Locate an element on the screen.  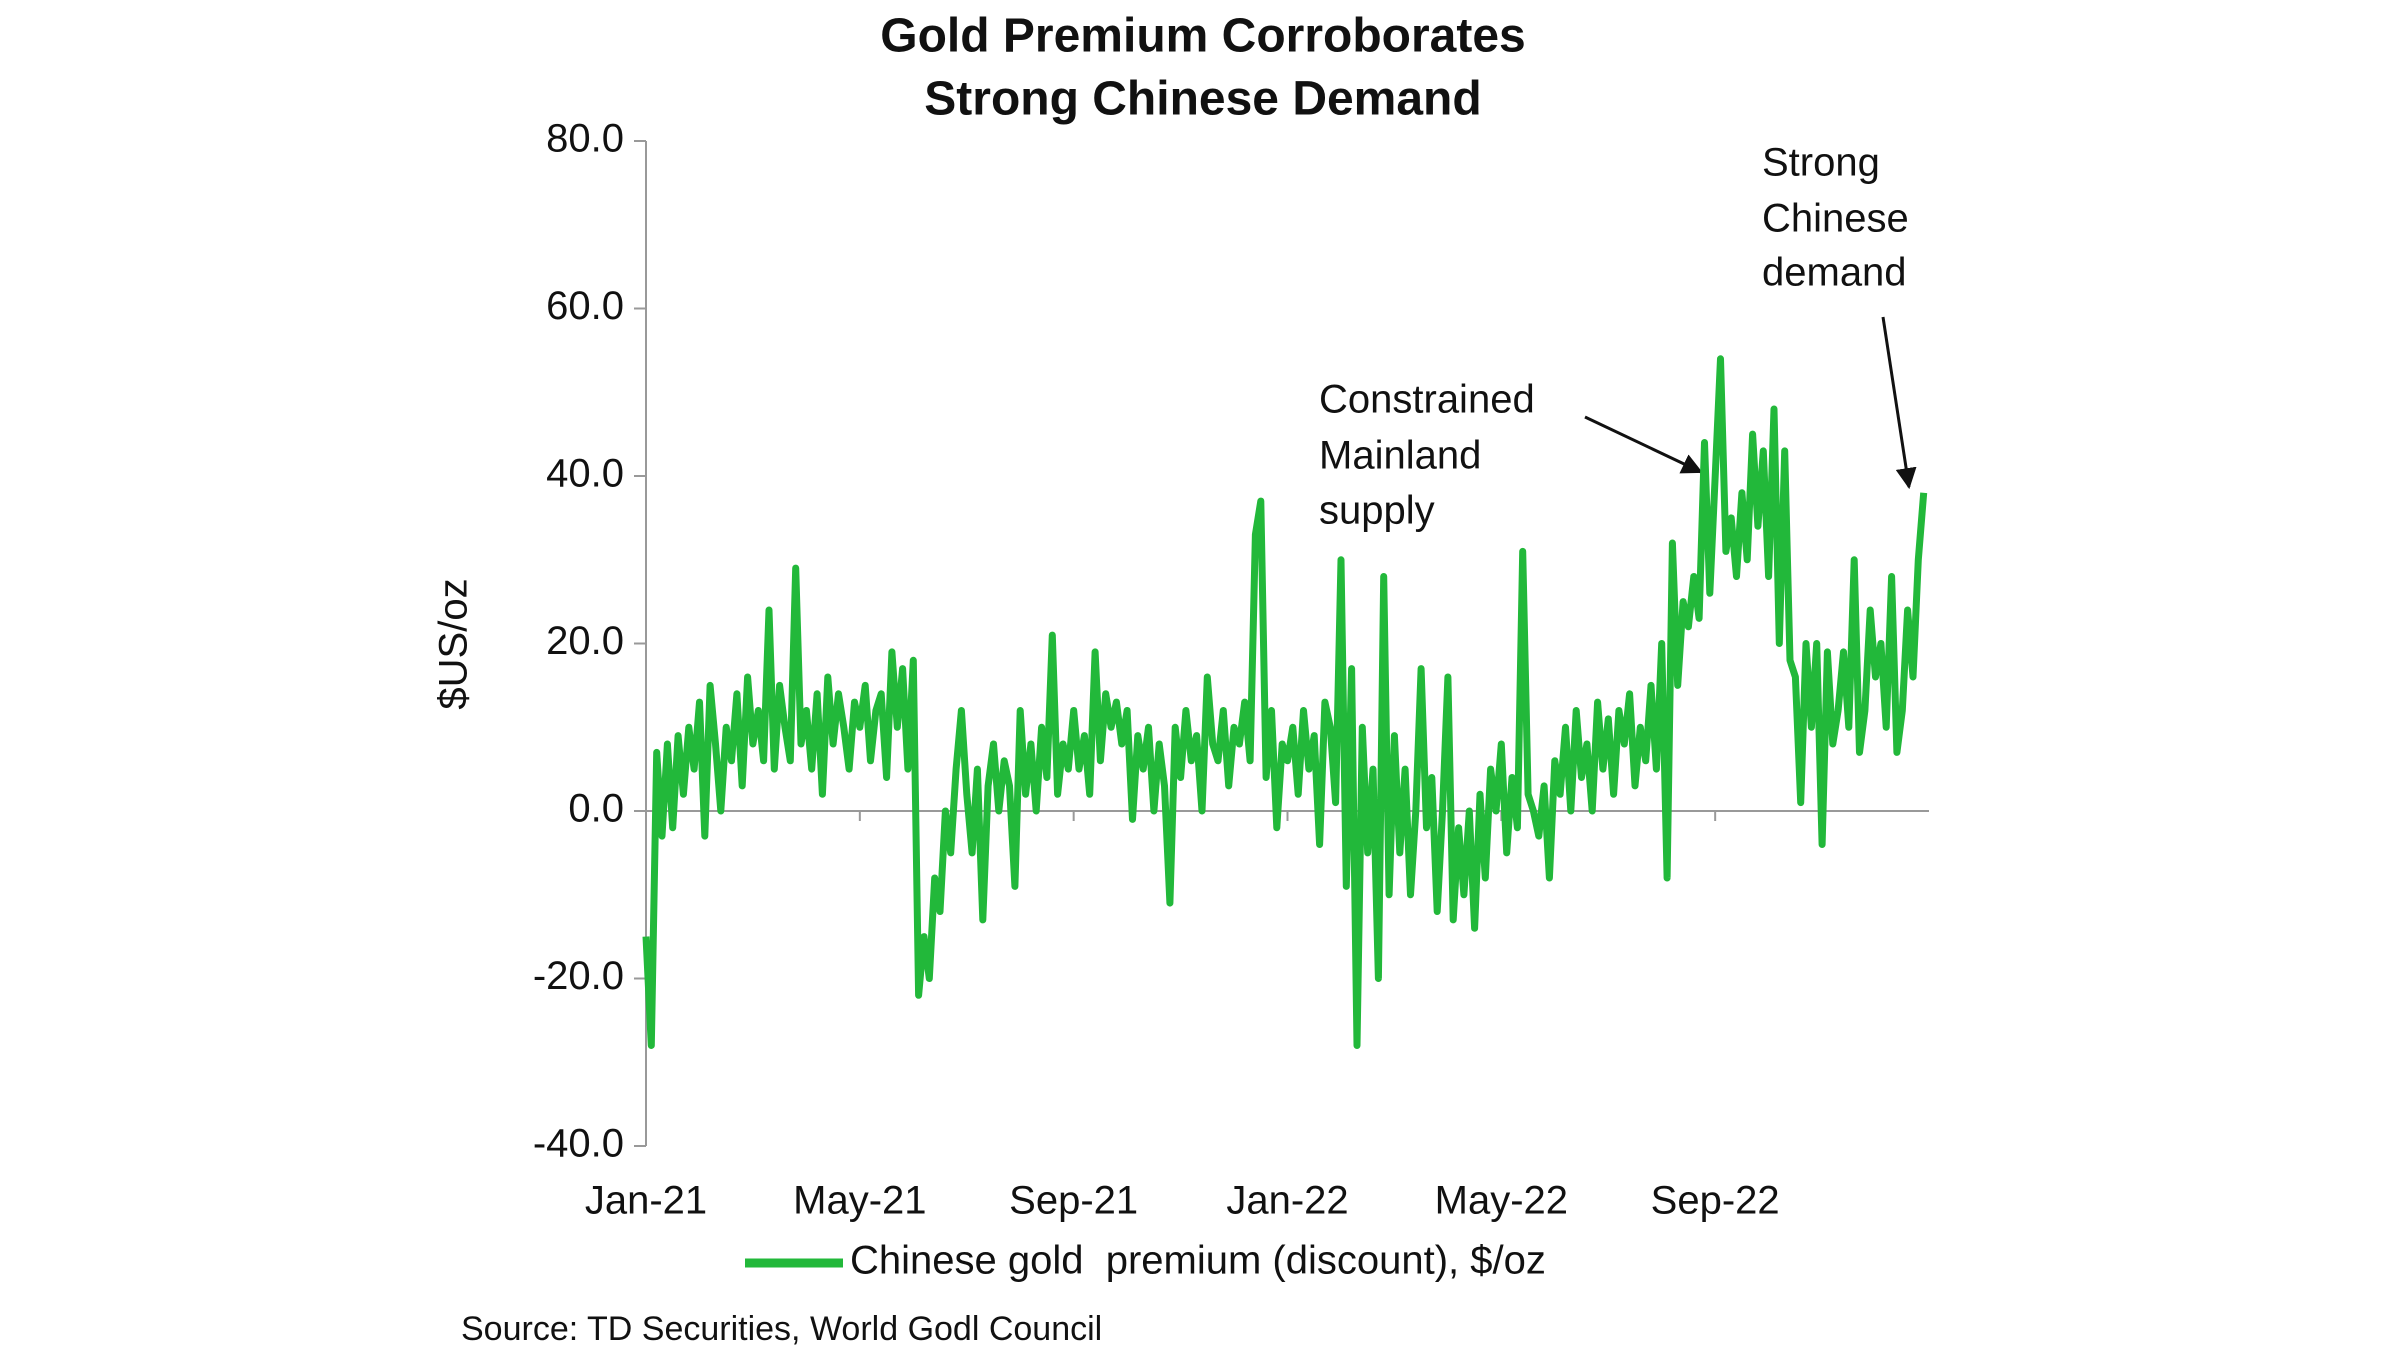
x-tick-label: May-22 is located at coordinates (1501, 1201).